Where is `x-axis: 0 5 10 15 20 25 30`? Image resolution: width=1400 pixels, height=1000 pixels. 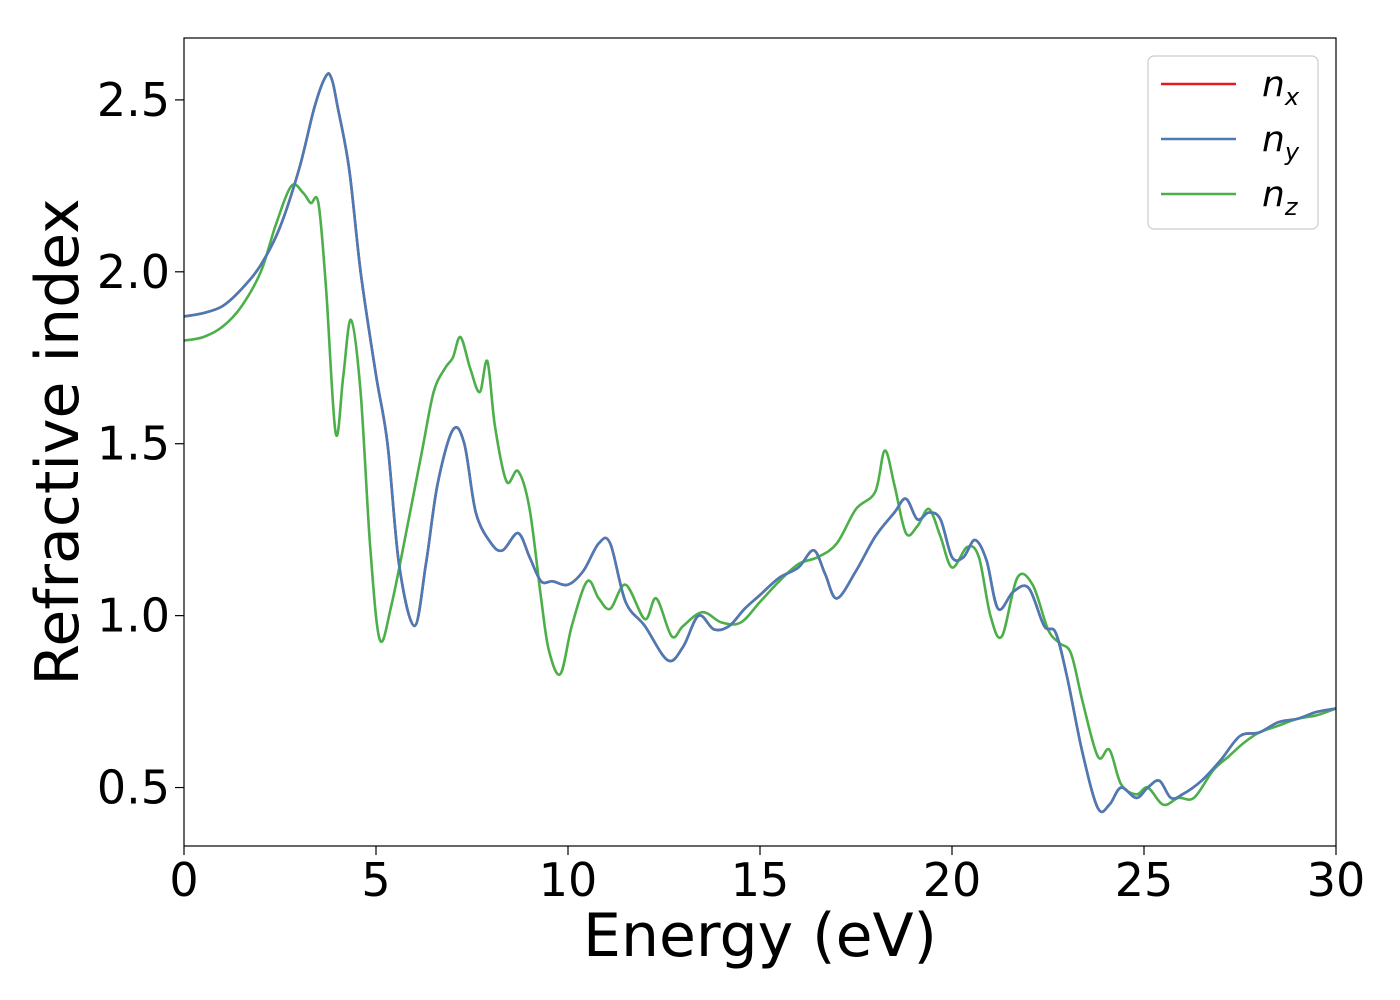
x-axis: 0 5 10 15 20 25 30 is located at coordinates (767, 876).